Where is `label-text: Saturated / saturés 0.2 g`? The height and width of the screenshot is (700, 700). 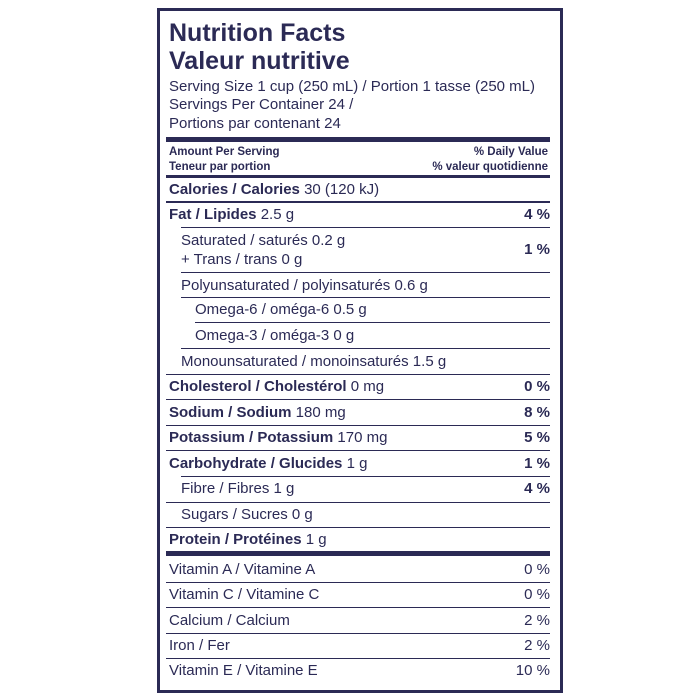 label-text: Saturated / saturés 0.2 g is located at coordinates (263, 240).